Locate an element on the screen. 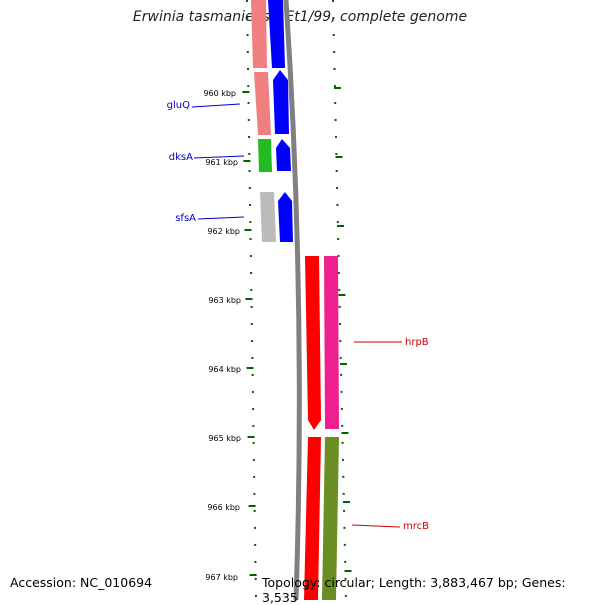  gene-block-mrcb is located at coordinates (330, 518).